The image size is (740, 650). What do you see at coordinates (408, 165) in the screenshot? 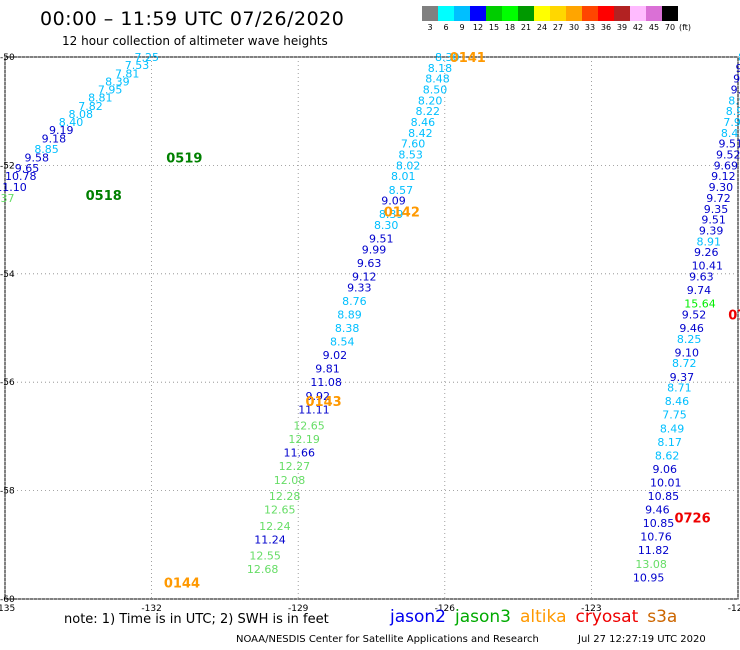
I see `swh-observation: 8.02` at bounding box center [408, 165].